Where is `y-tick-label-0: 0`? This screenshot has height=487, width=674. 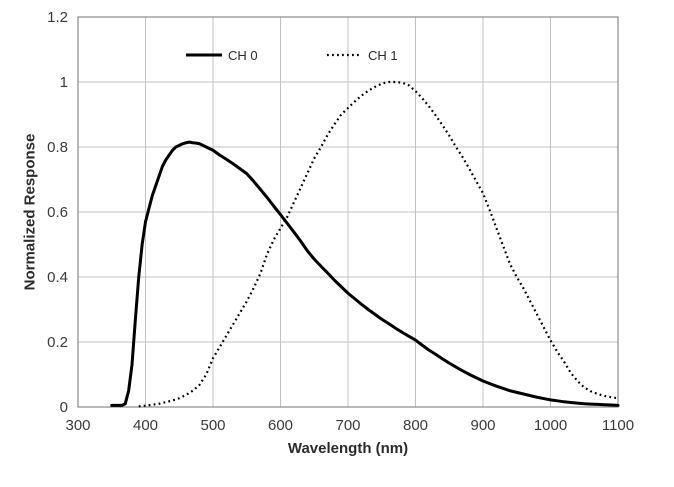
y-tick-label-0: 0 is located at coordinates (64, 407).